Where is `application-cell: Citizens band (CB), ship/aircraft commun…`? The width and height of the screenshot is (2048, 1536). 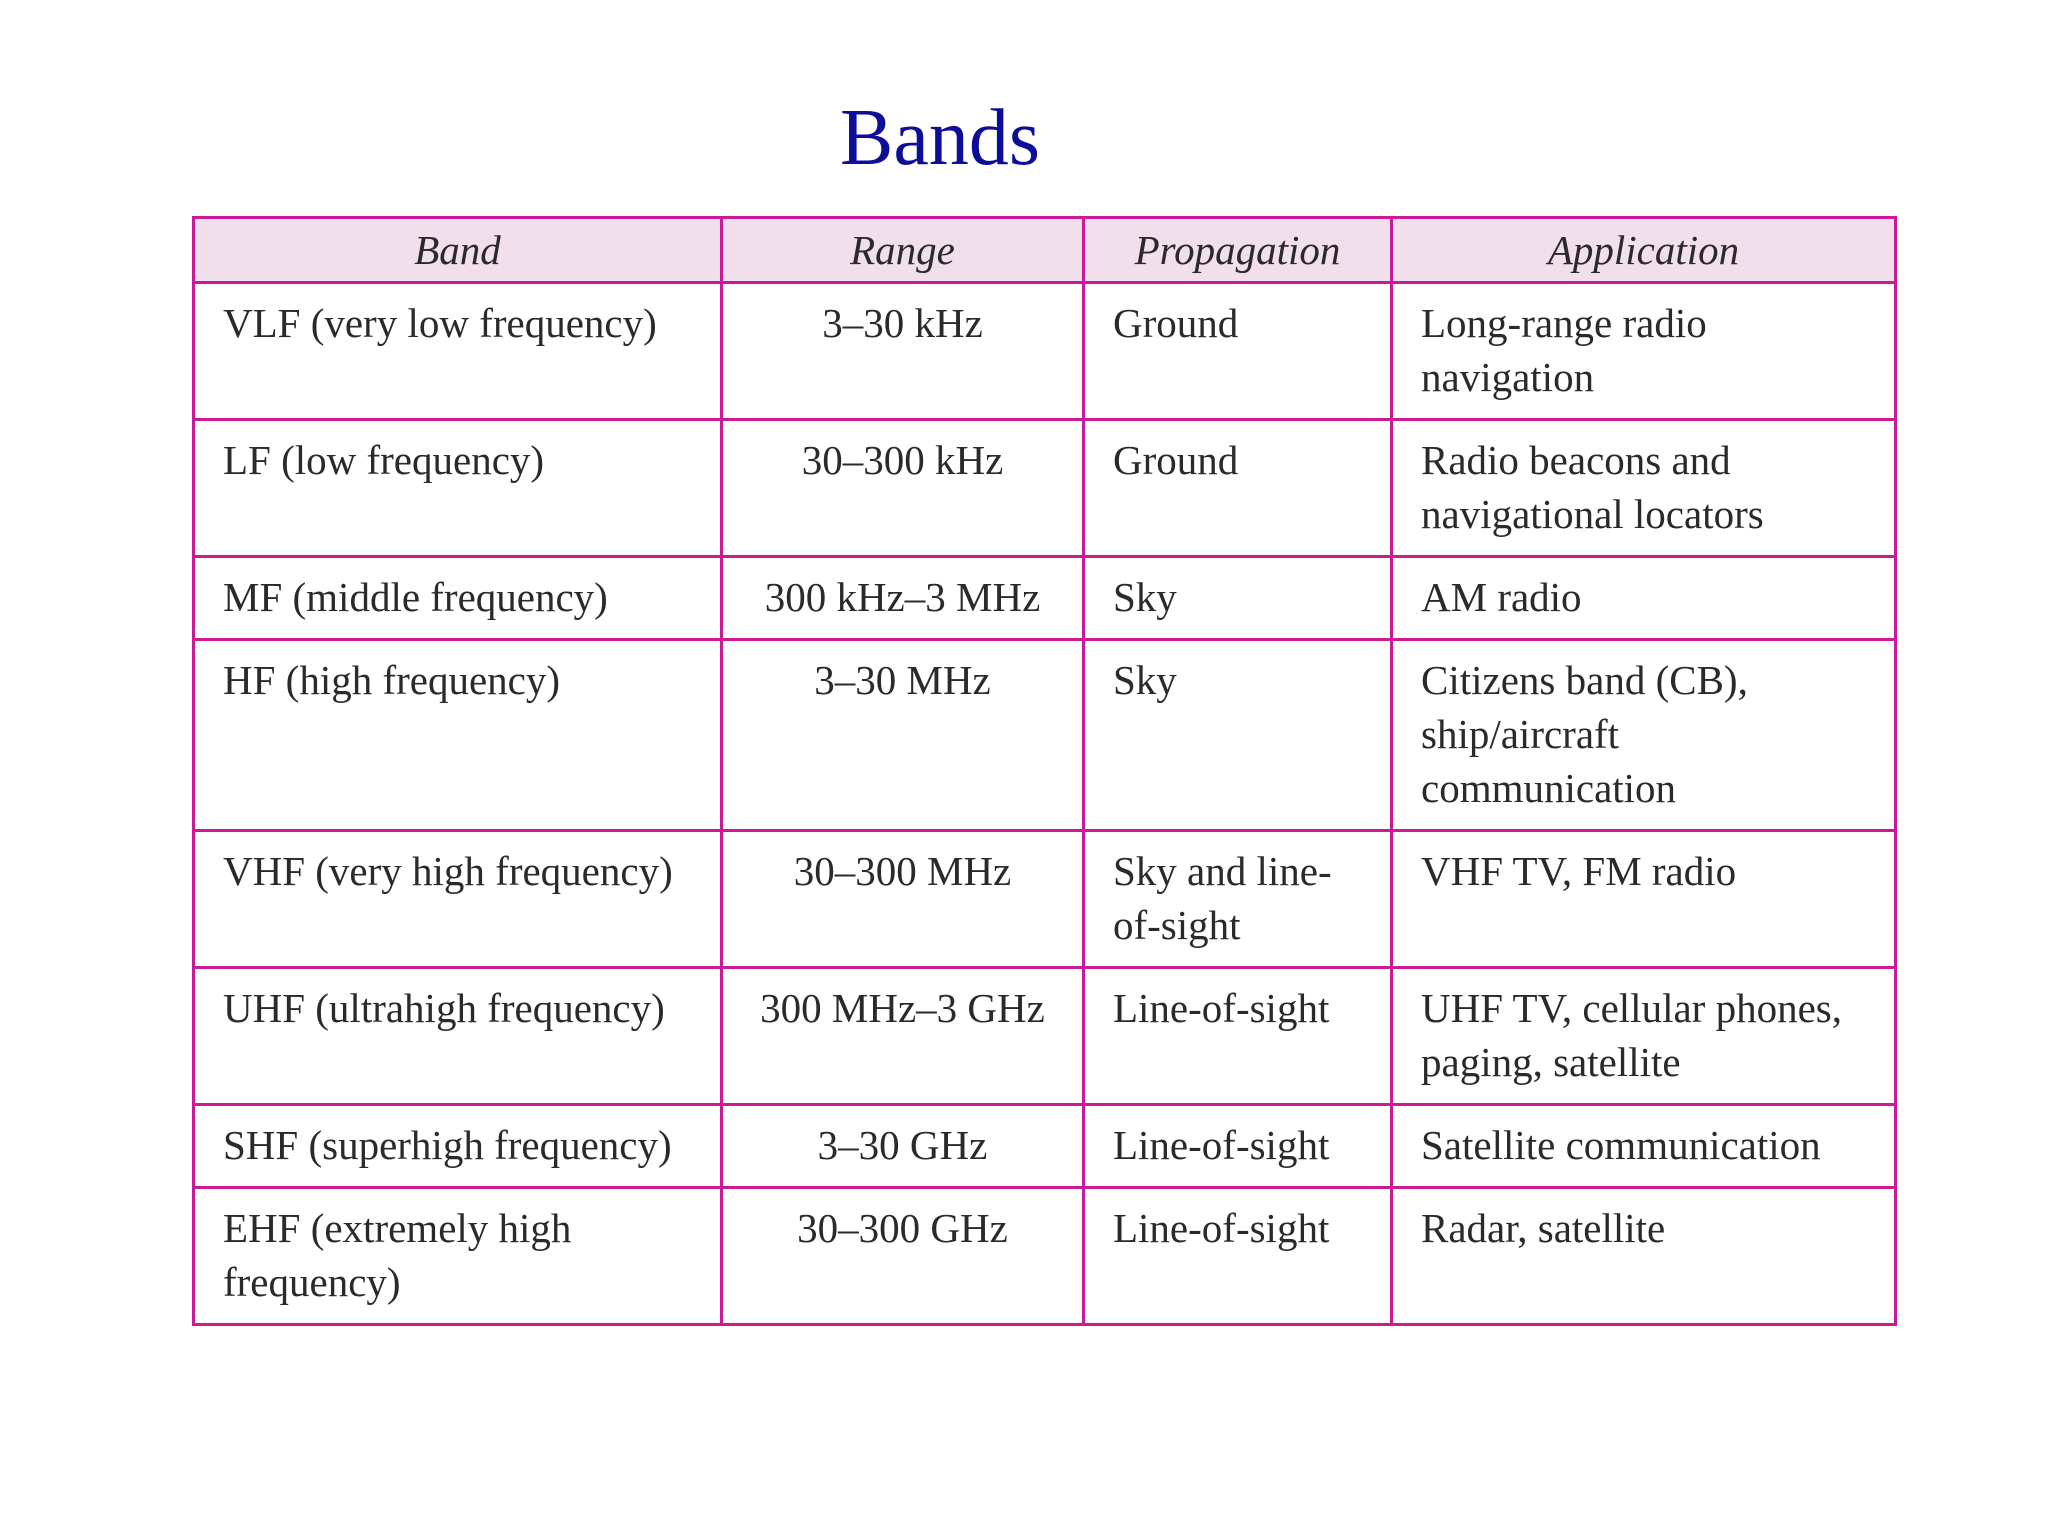
application-cell: Citizens band (CB), ship/aircraft commun… is located at coordinates (1643, 735).